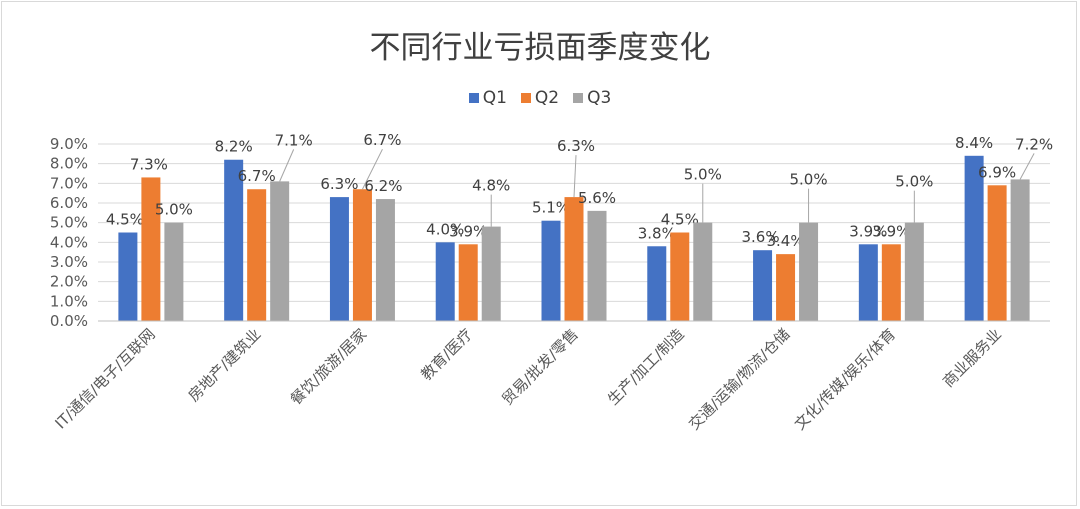  Describe the element at coordinates (69, 262) in the screenshot. I see `y-tick-label: 3.0%` at that location.